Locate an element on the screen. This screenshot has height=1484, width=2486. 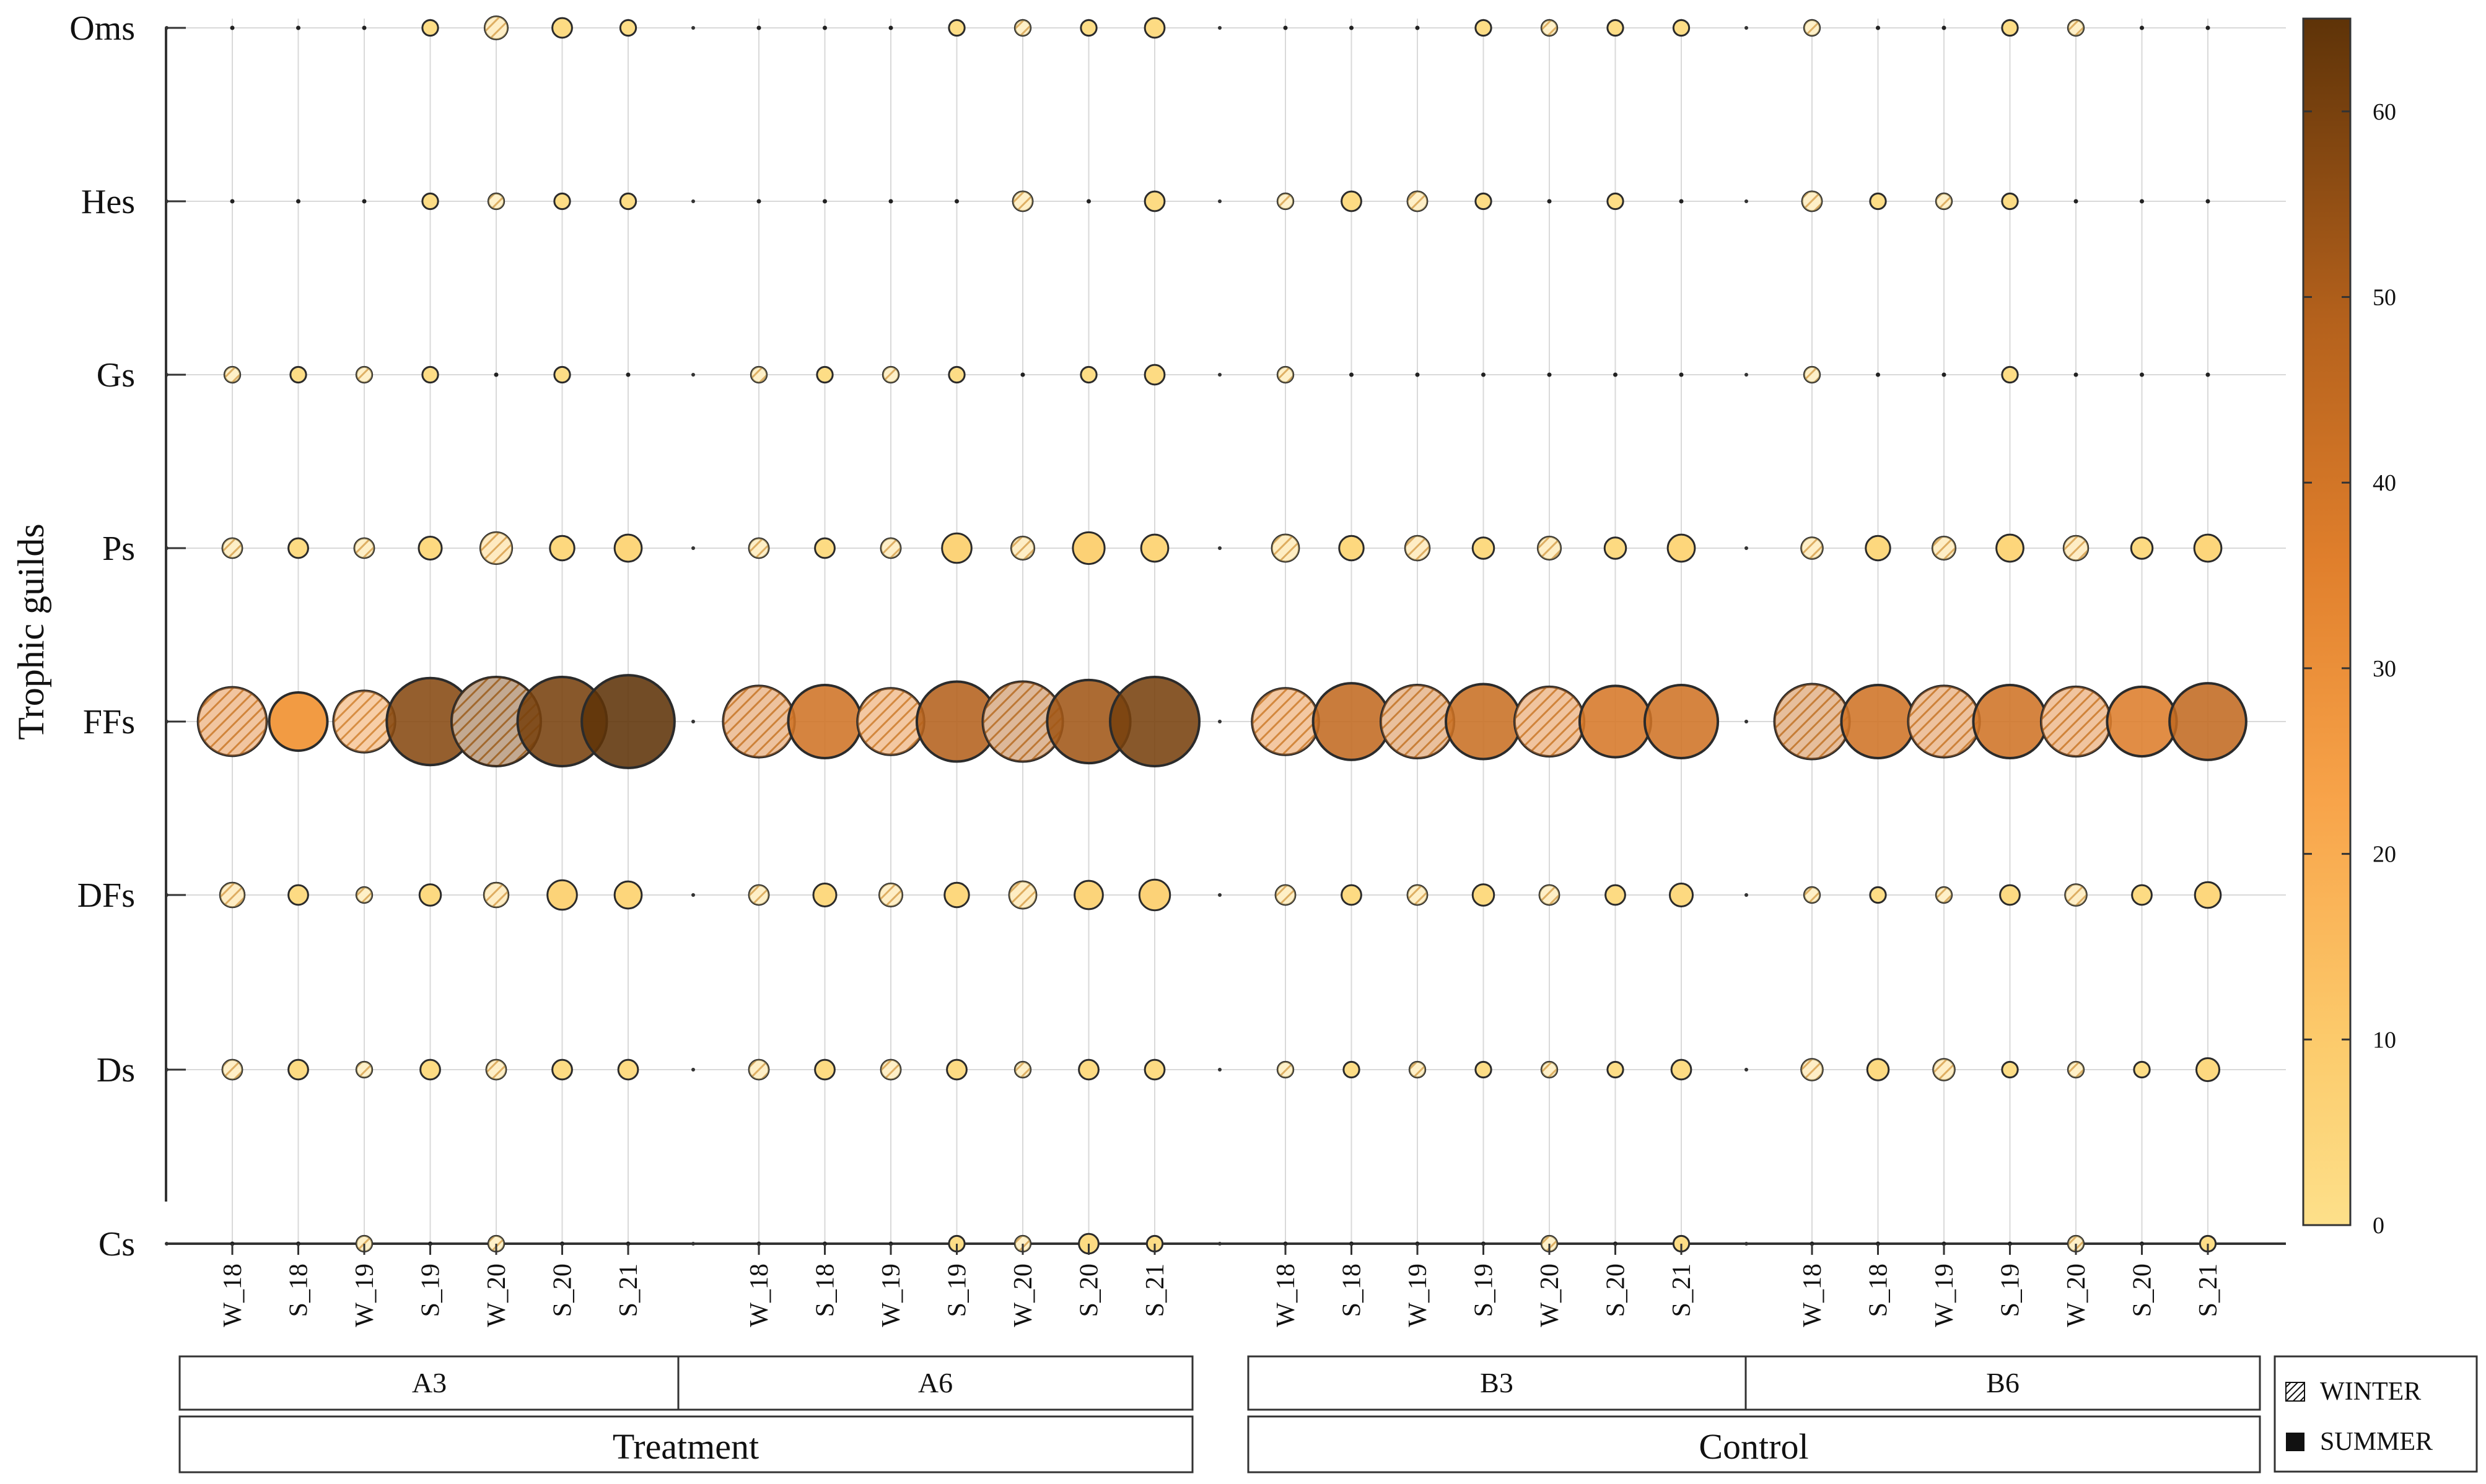
y-tick-label: Cs is located at coordinates (116, 1244).